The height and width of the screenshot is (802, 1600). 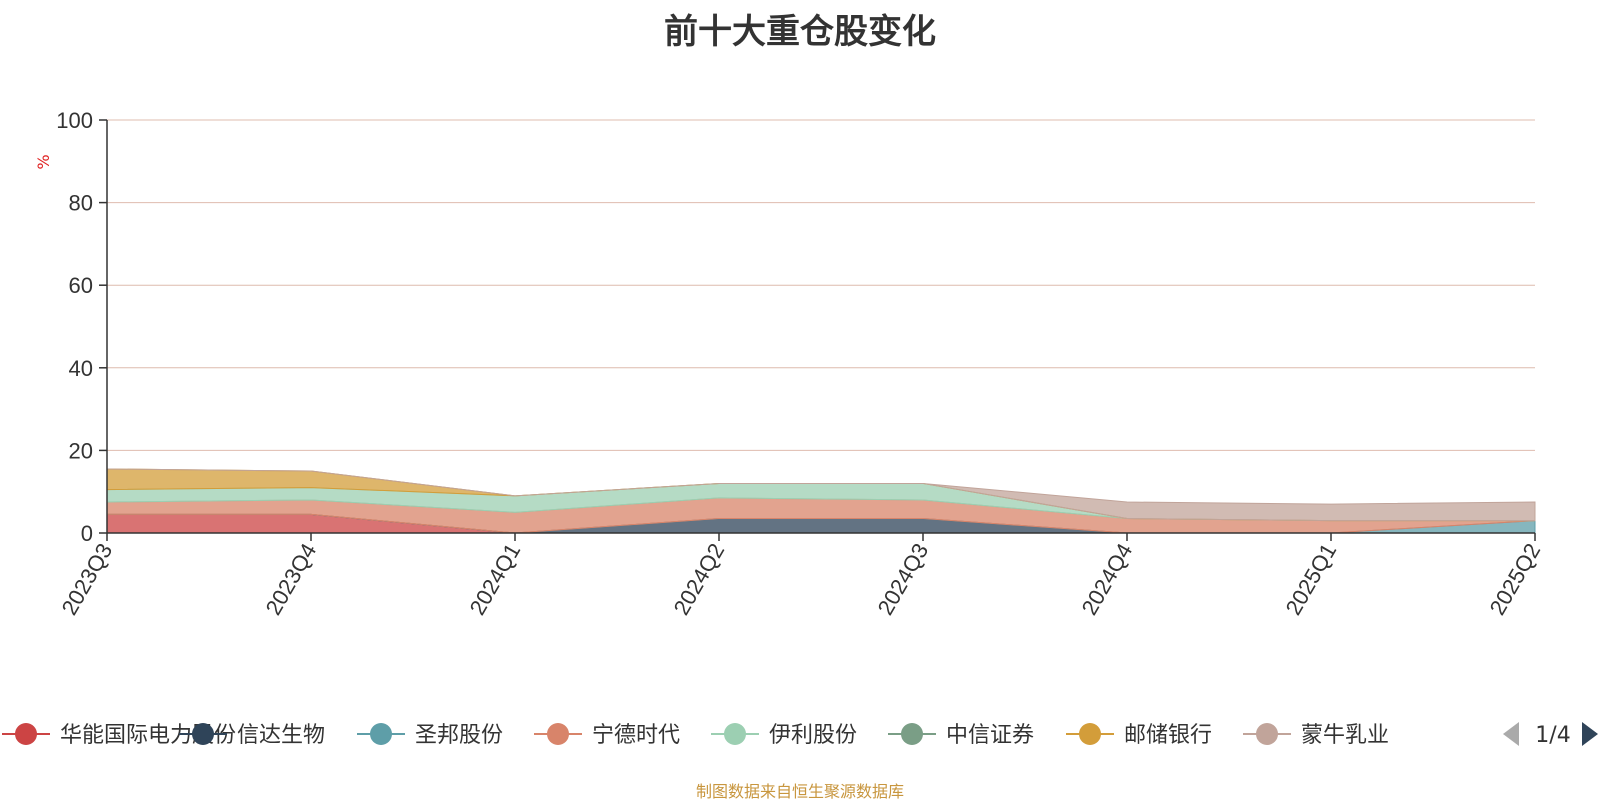 What do you see at coordinates (799, 791) in the screenshot?
I see `data-source-note: 制图数据来自恒生聚源数据库` at bounding box center [799, 791].